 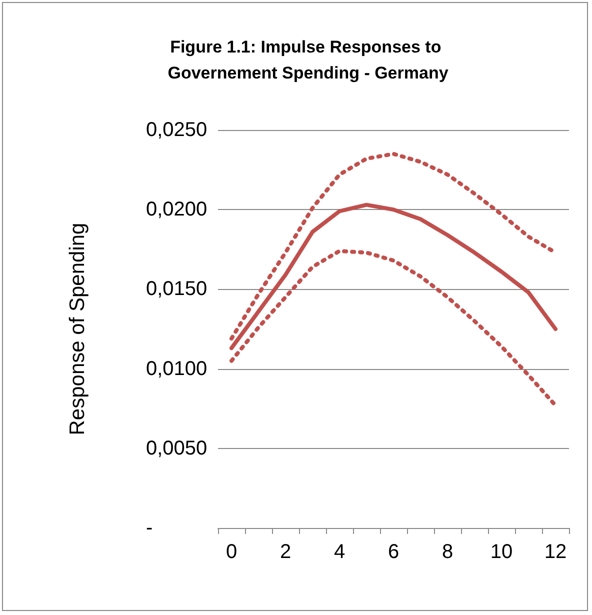 What do you see at coordinates (77, 329) in the screenshot?
I see `y-axis-title: Response of Spending` at bounding box center [77, 329].